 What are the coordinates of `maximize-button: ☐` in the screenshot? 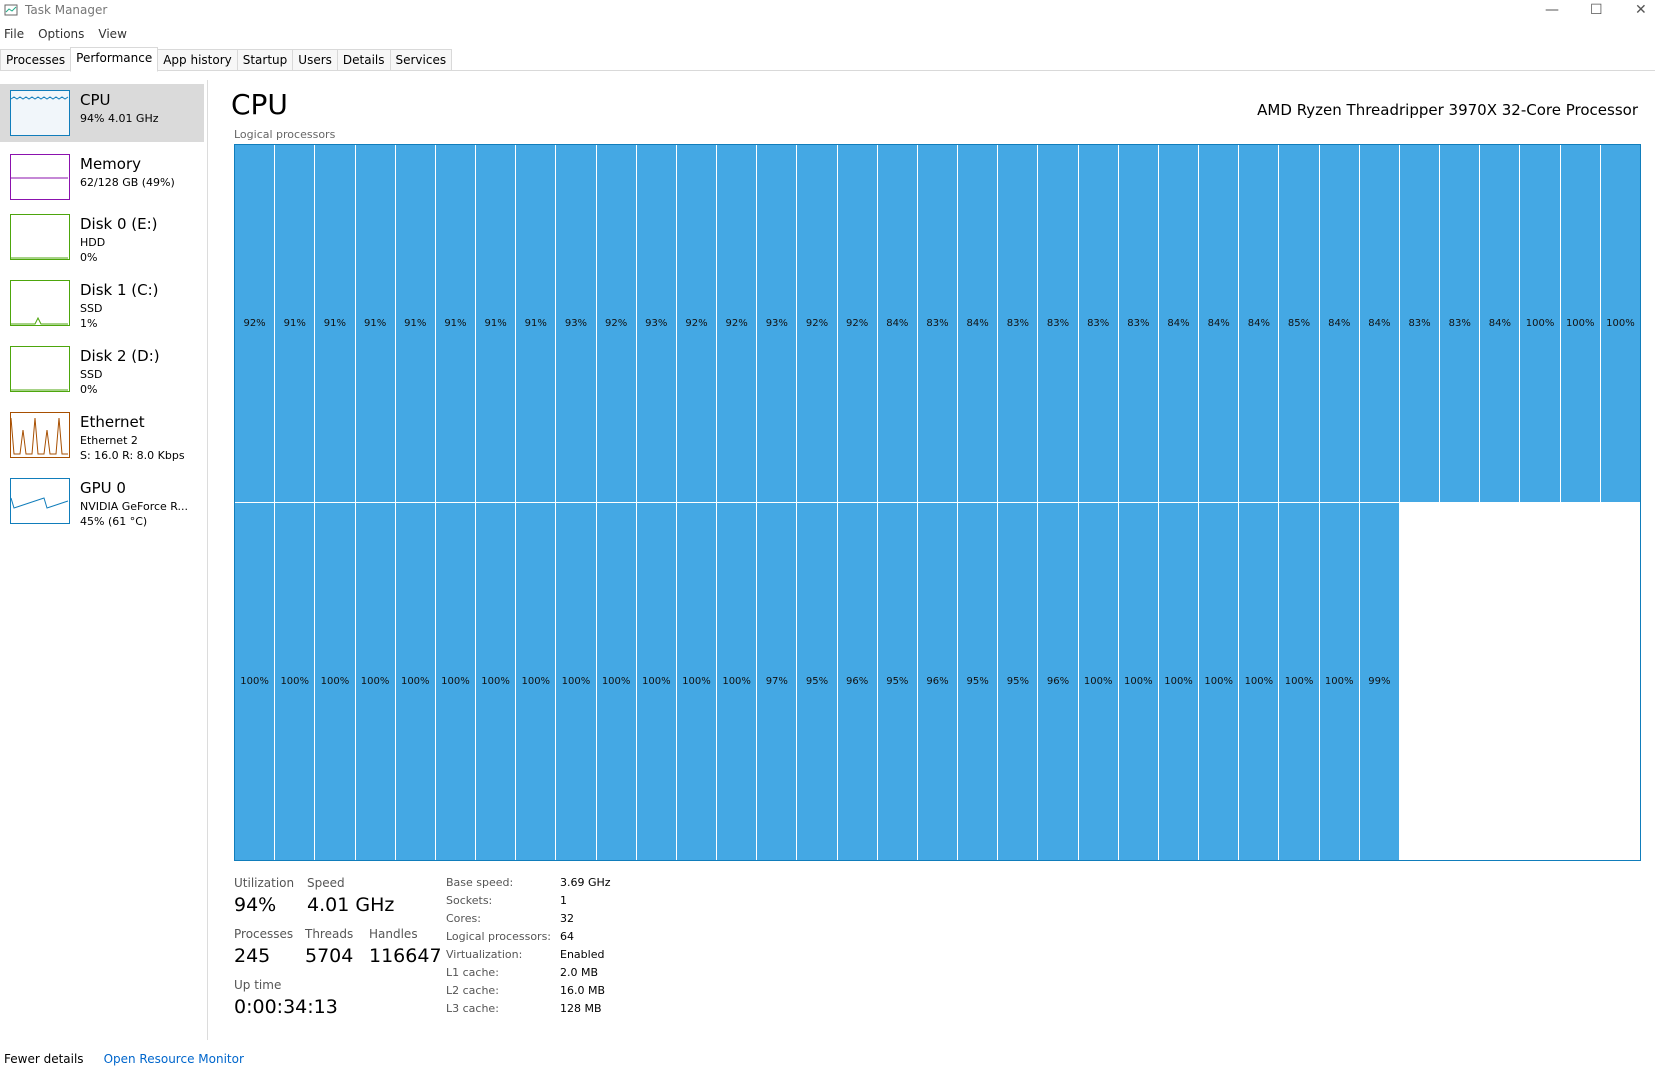 It's located at (1596, 10).